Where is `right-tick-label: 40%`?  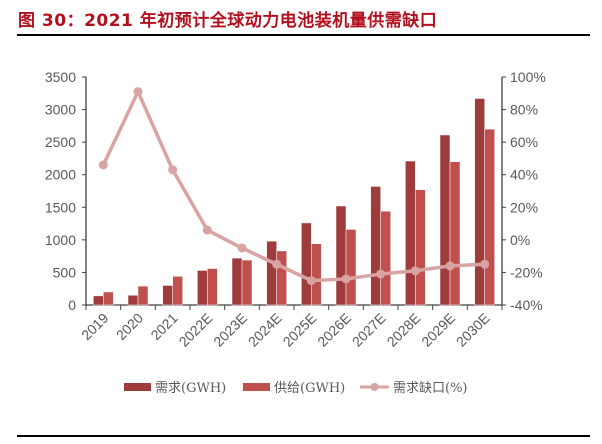
right-tick-label: 40% is located at coordinates (524, 175).